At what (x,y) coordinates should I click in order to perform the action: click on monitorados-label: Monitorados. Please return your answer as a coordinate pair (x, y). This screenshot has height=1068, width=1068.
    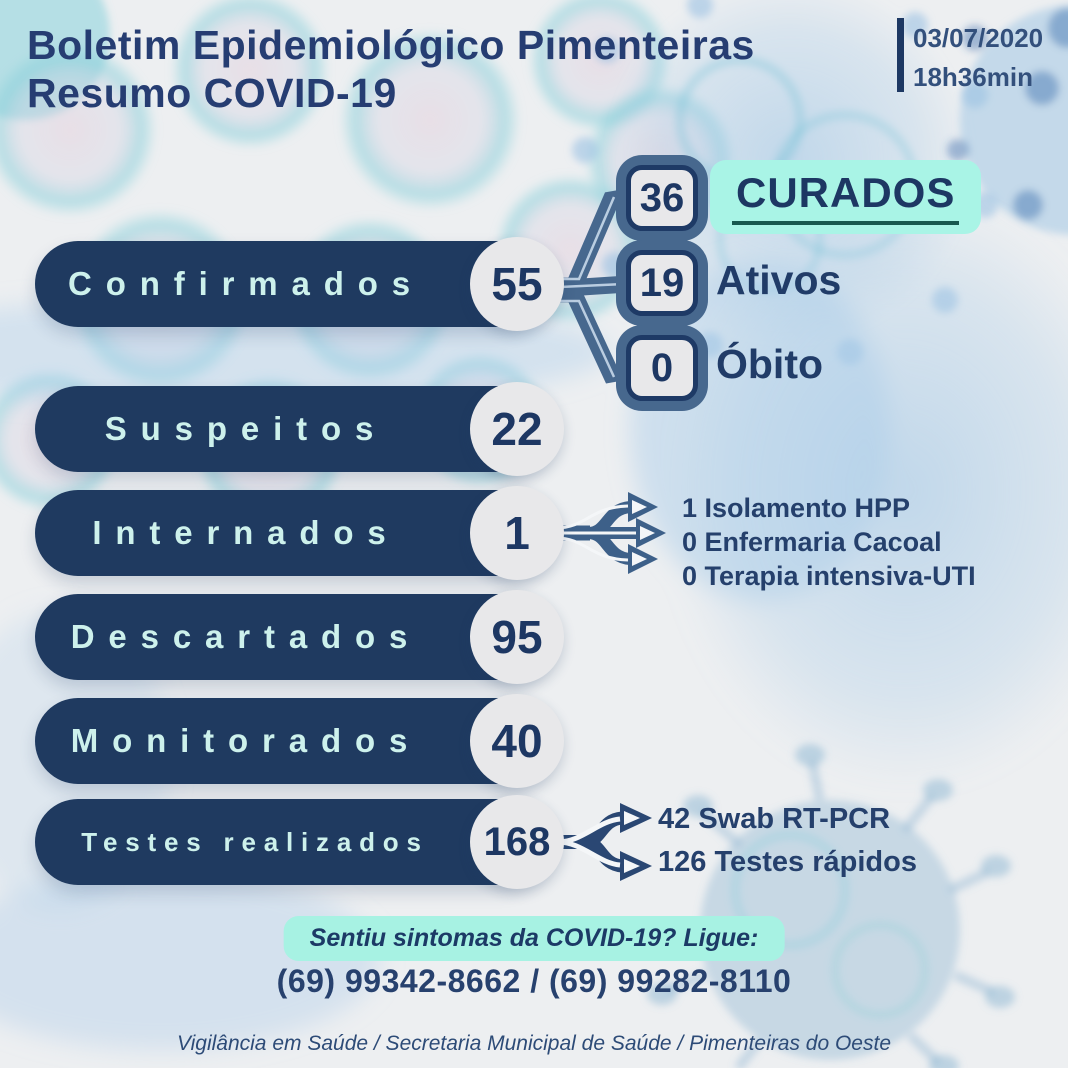
    Looking at the image, I should click on (246, 740).